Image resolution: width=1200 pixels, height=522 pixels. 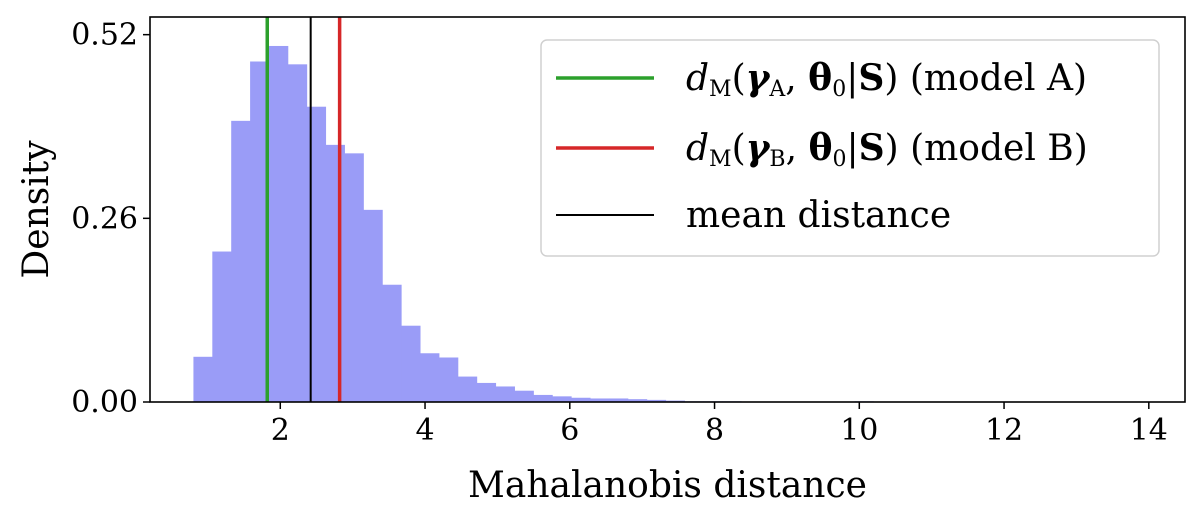 I want to click on x-tick-label: 4, so click(x=424, y=430).